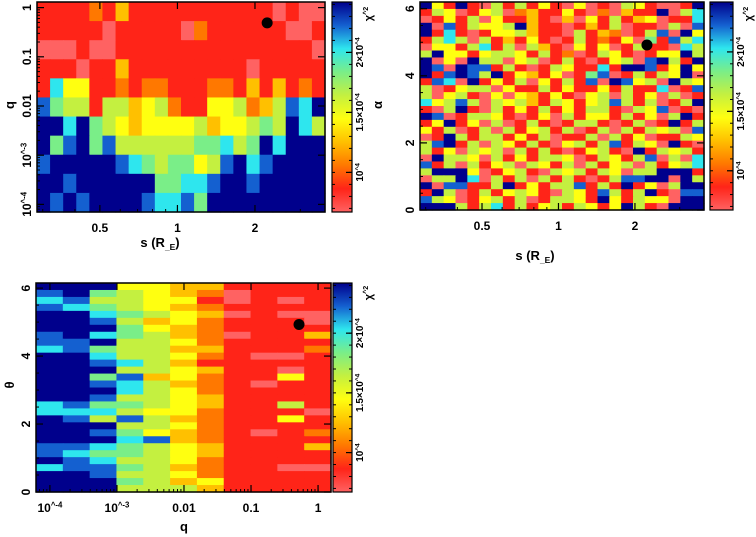 The height and width of the screenshot is (537, 756). Describe the element at coordinates (558, 226) in the screenshot. I see `x-tick-label: 1` at that location.